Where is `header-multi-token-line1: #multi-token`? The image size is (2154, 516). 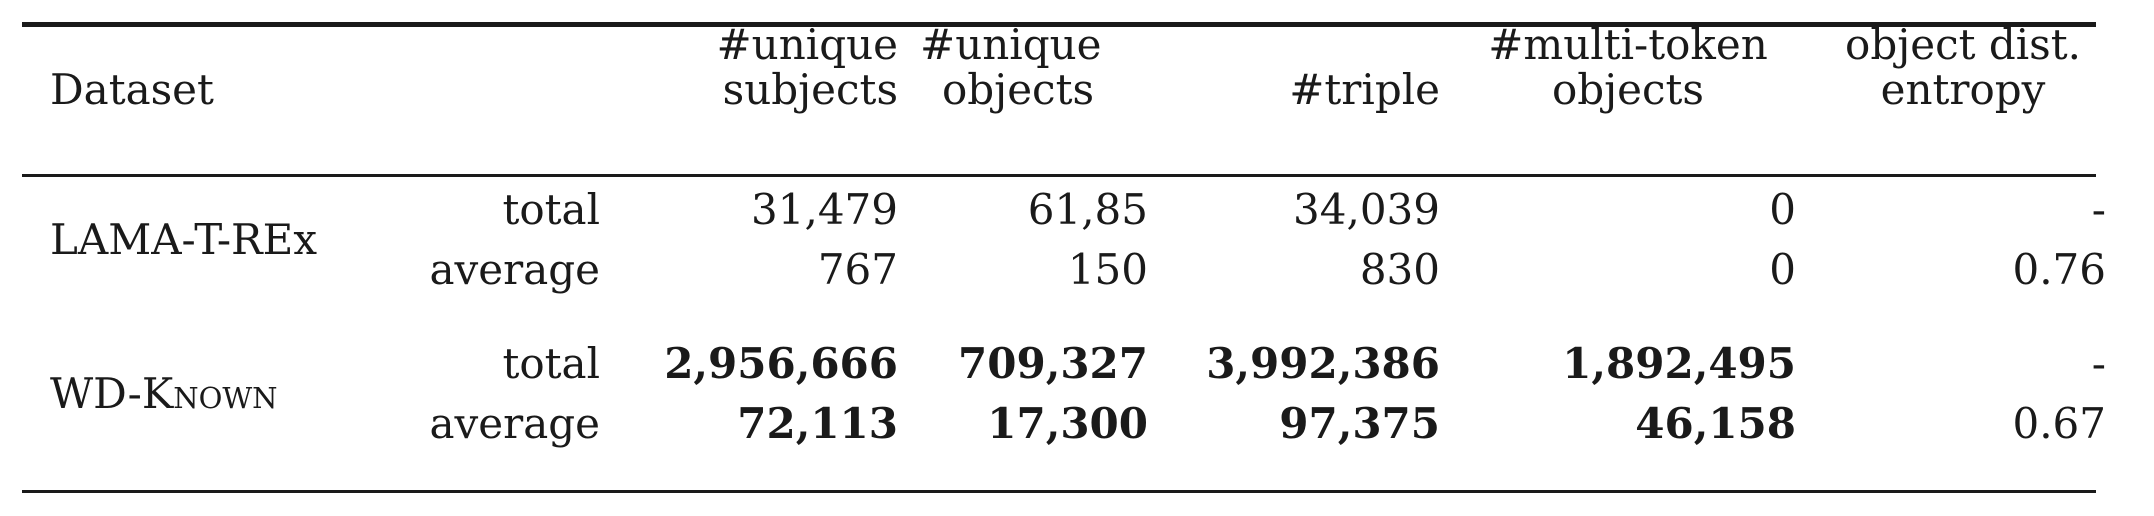
header-multi-token-line1: #multi-token is located at coordinates (1628, 44).